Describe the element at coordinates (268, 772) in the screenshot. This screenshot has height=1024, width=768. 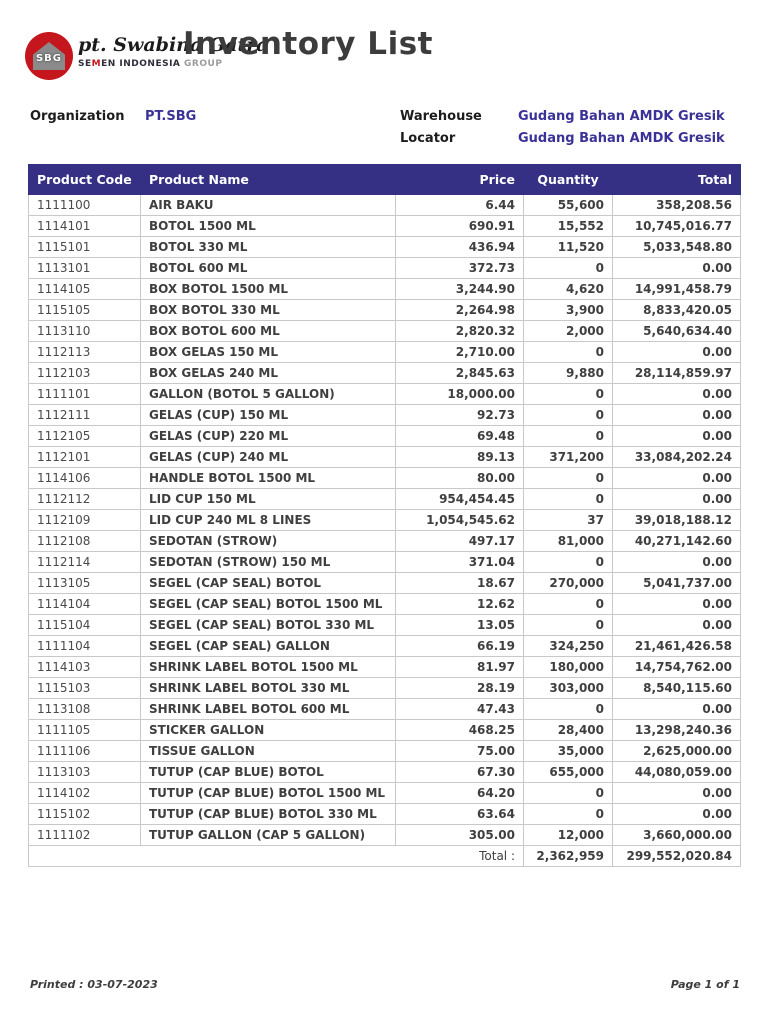
I see `cell-product-name: TUTUP (CAP BLUE) BOTOL` at that location.